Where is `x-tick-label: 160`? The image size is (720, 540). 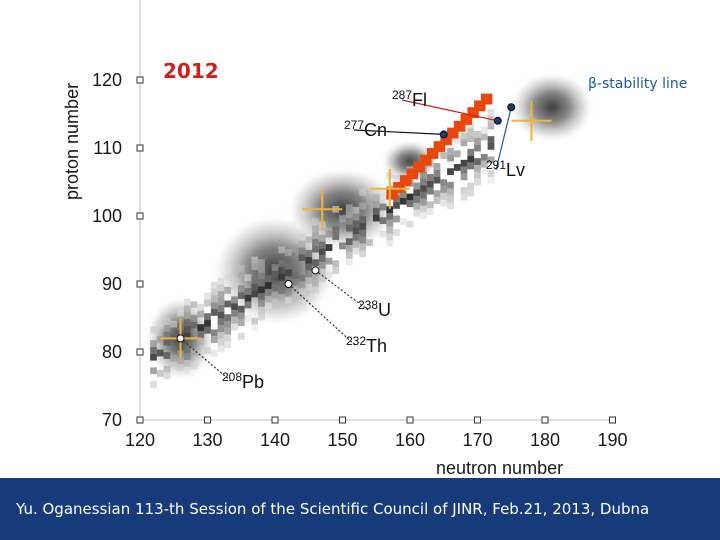 x-tick-label: 160 is located at coordinates (410, 440).